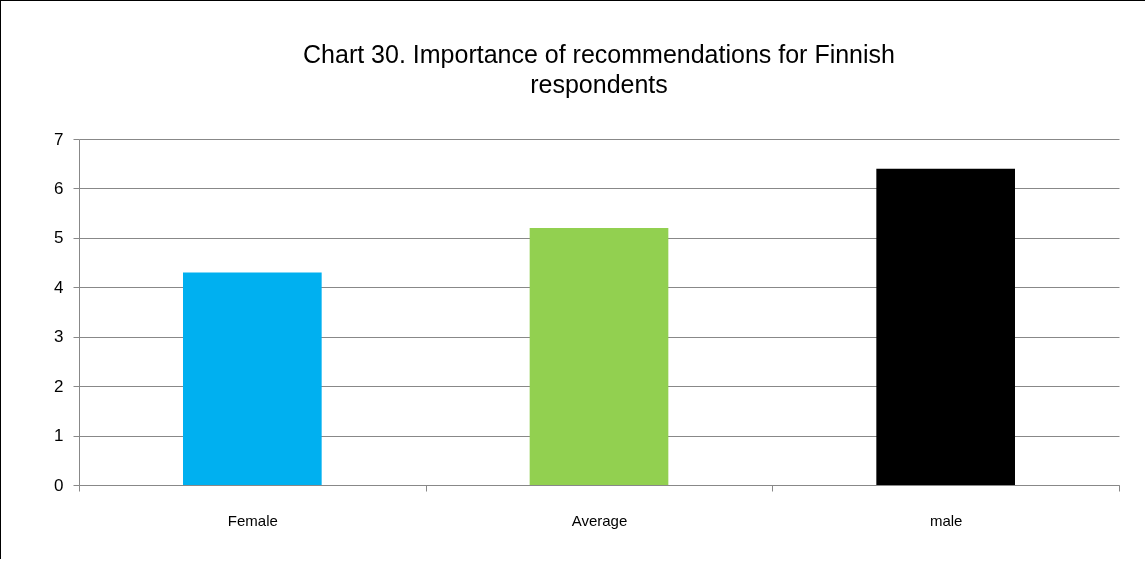 This screenshot has width=1147, height=561. What do you see at coordinates (59, 485) in the screenshot?
I see `y-tick-label: 0` at bounding box center [59, 485].